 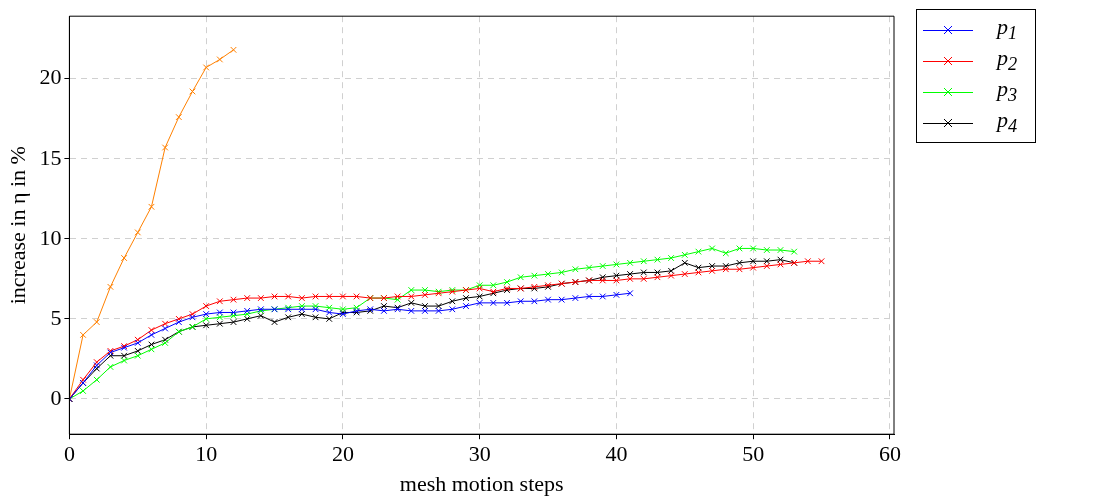 I want to click on y-tick-label: 20, so click(x=50, y=77).